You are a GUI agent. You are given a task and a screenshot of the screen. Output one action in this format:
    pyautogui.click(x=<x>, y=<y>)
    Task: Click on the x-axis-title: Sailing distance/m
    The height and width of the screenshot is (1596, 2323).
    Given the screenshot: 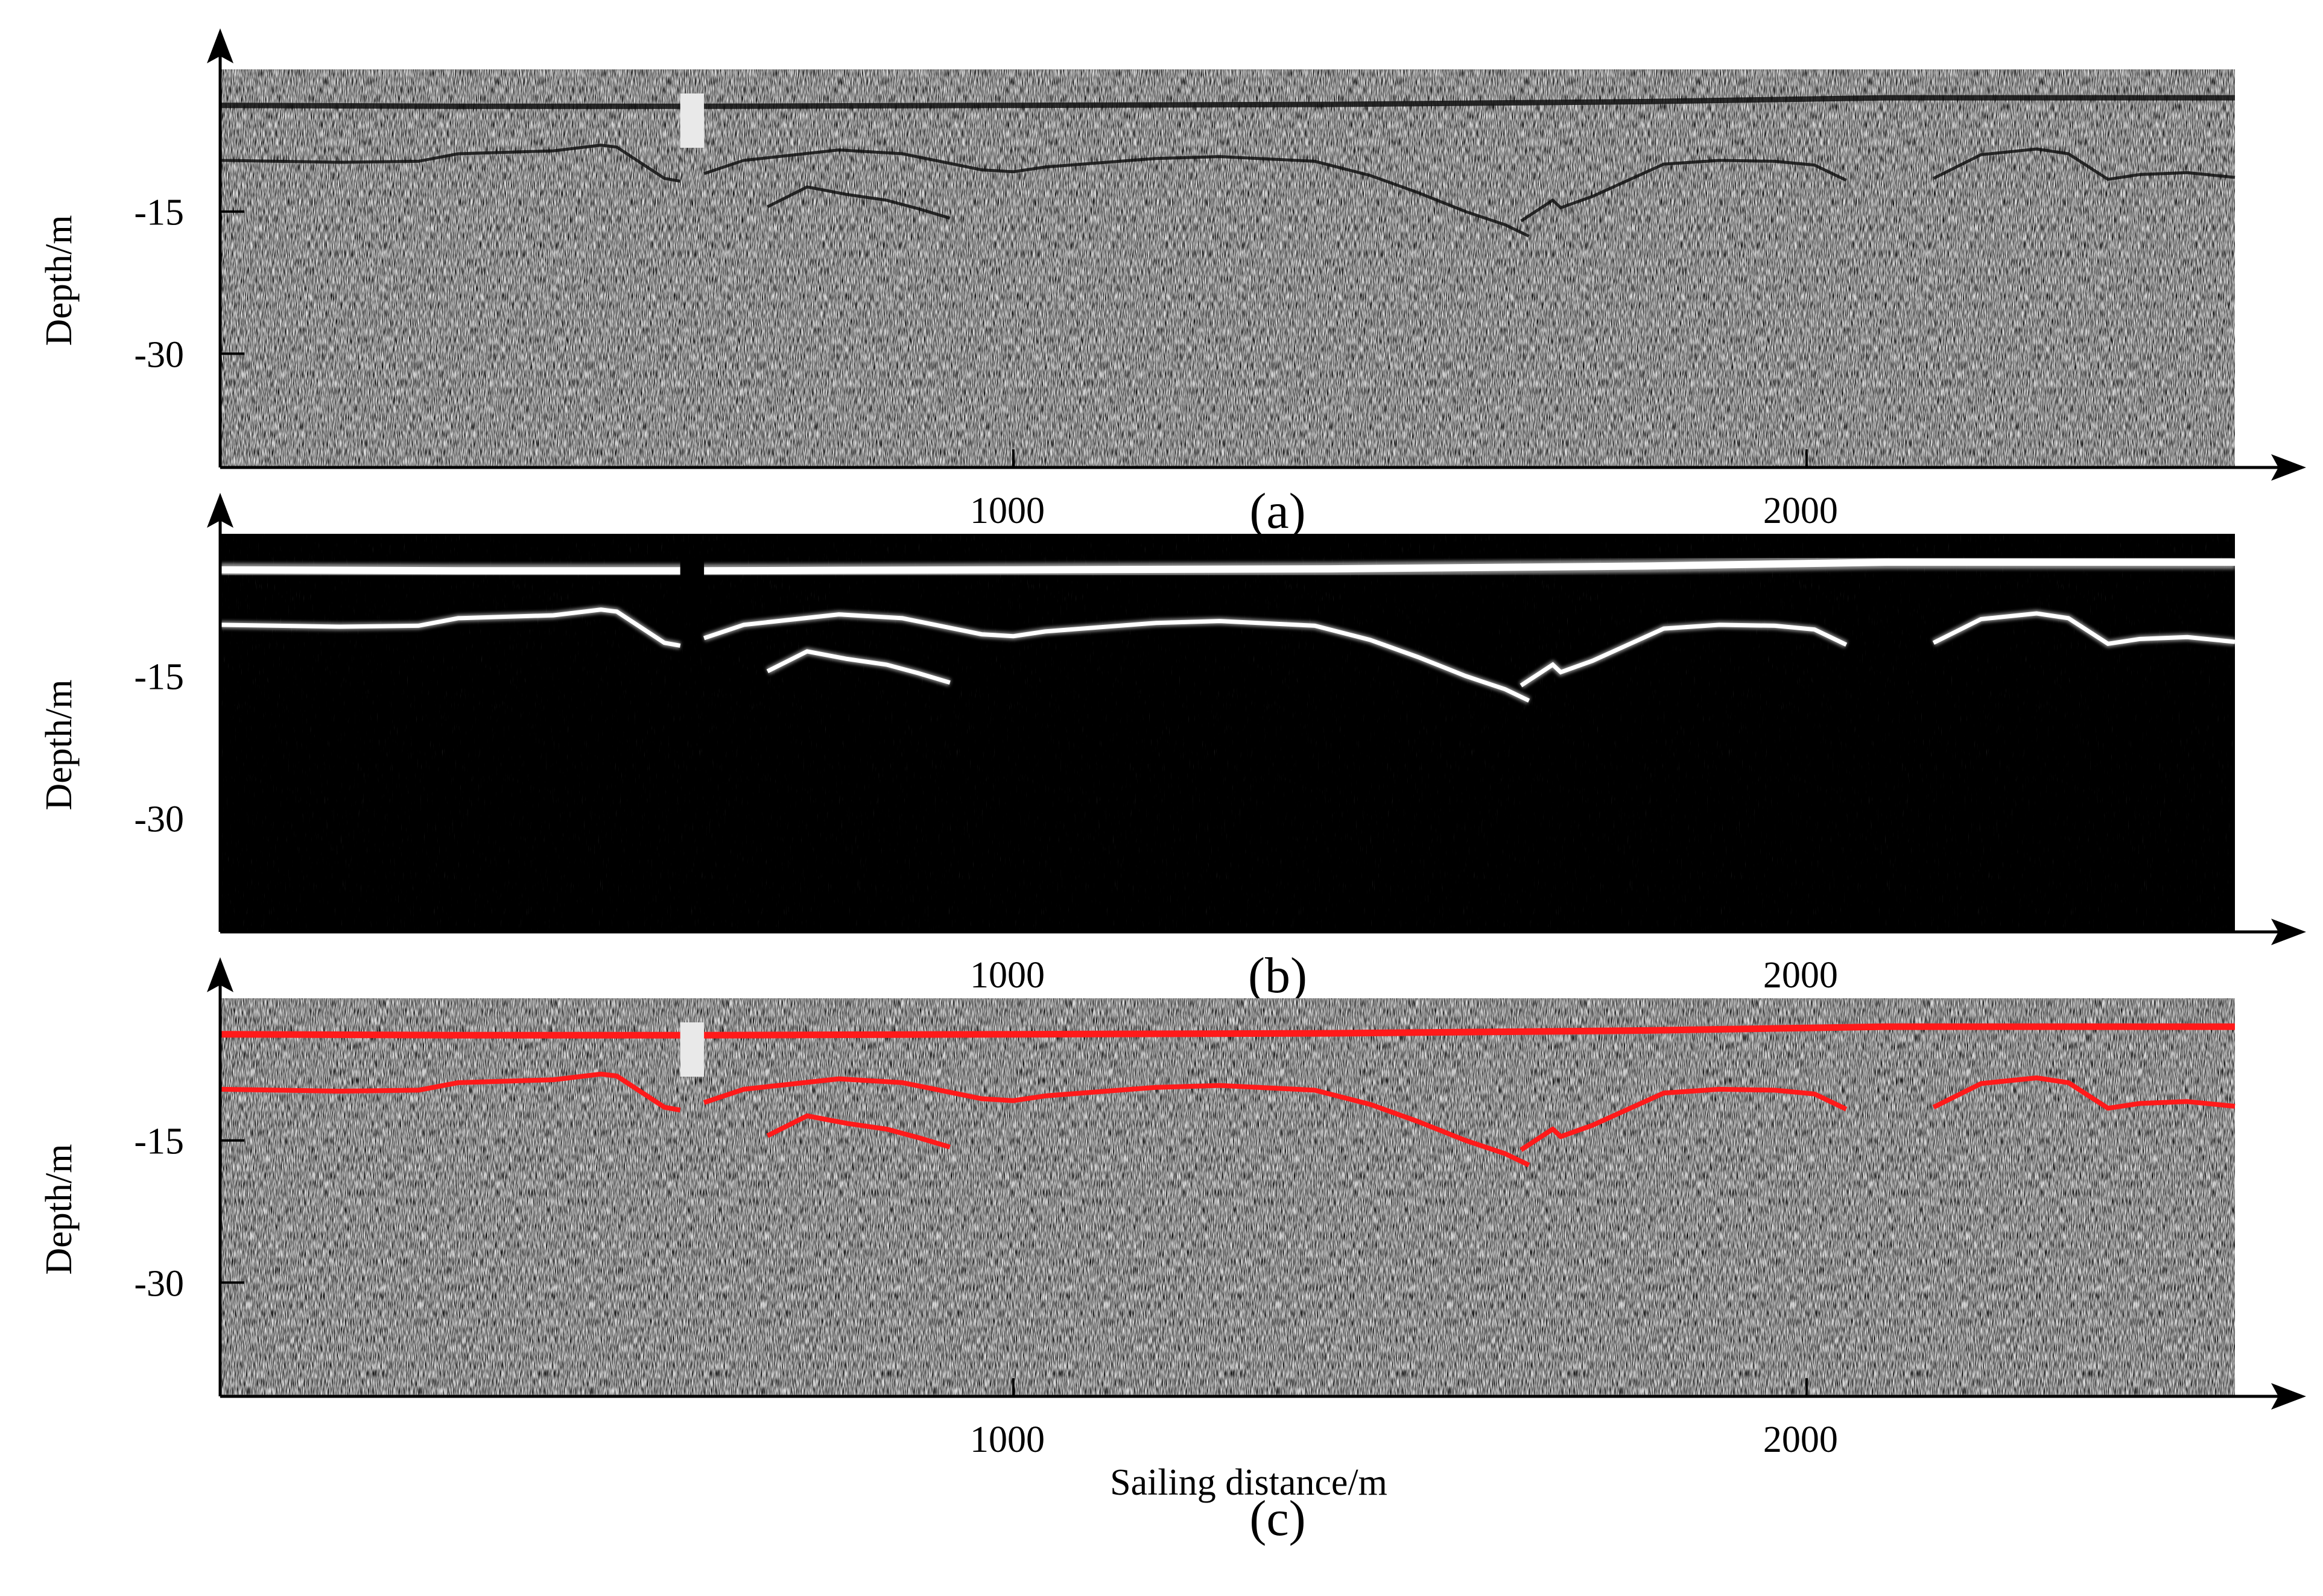 What is the action you would take?
    pyautogui.click(x=1248, y=1482)
    